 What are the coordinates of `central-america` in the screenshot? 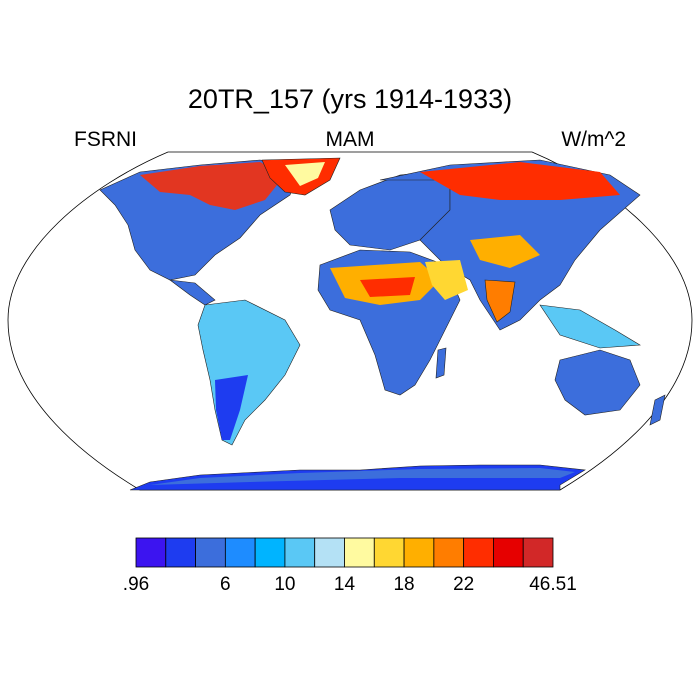 It's located at (192, 292).